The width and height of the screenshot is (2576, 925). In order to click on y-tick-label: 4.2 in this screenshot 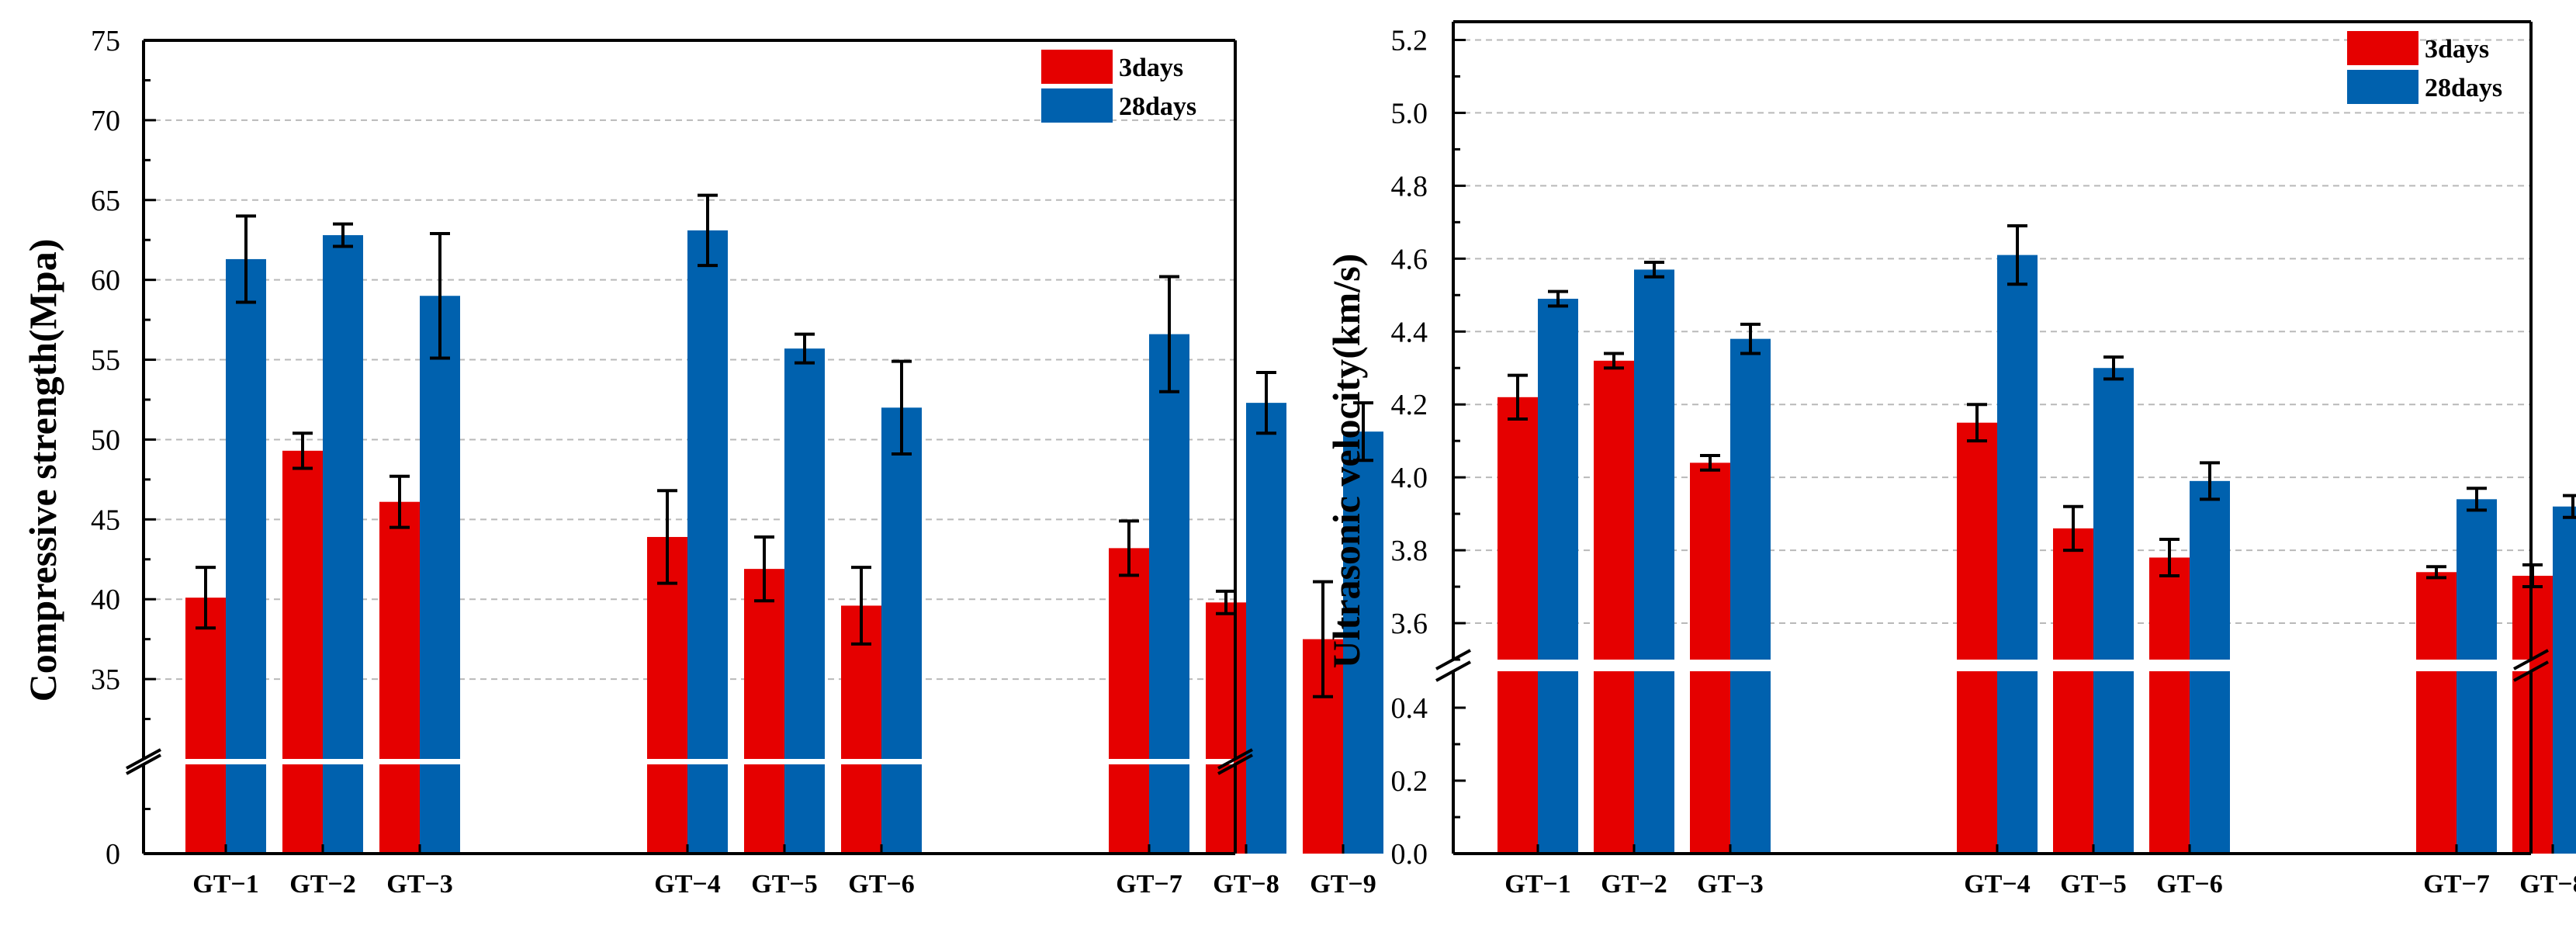, I will do `click(1409, 405)`.